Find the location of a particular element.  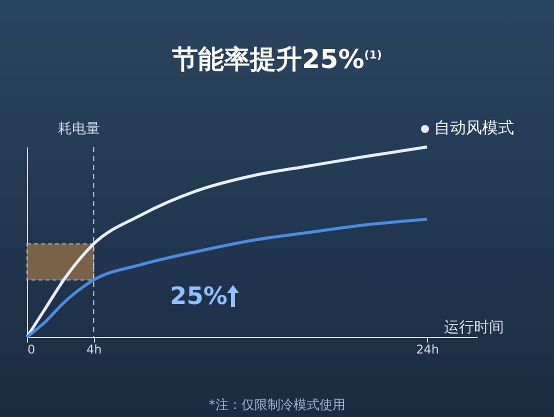

text: *注：仅限制冷模式使用 is located at coordinates (277, 405).